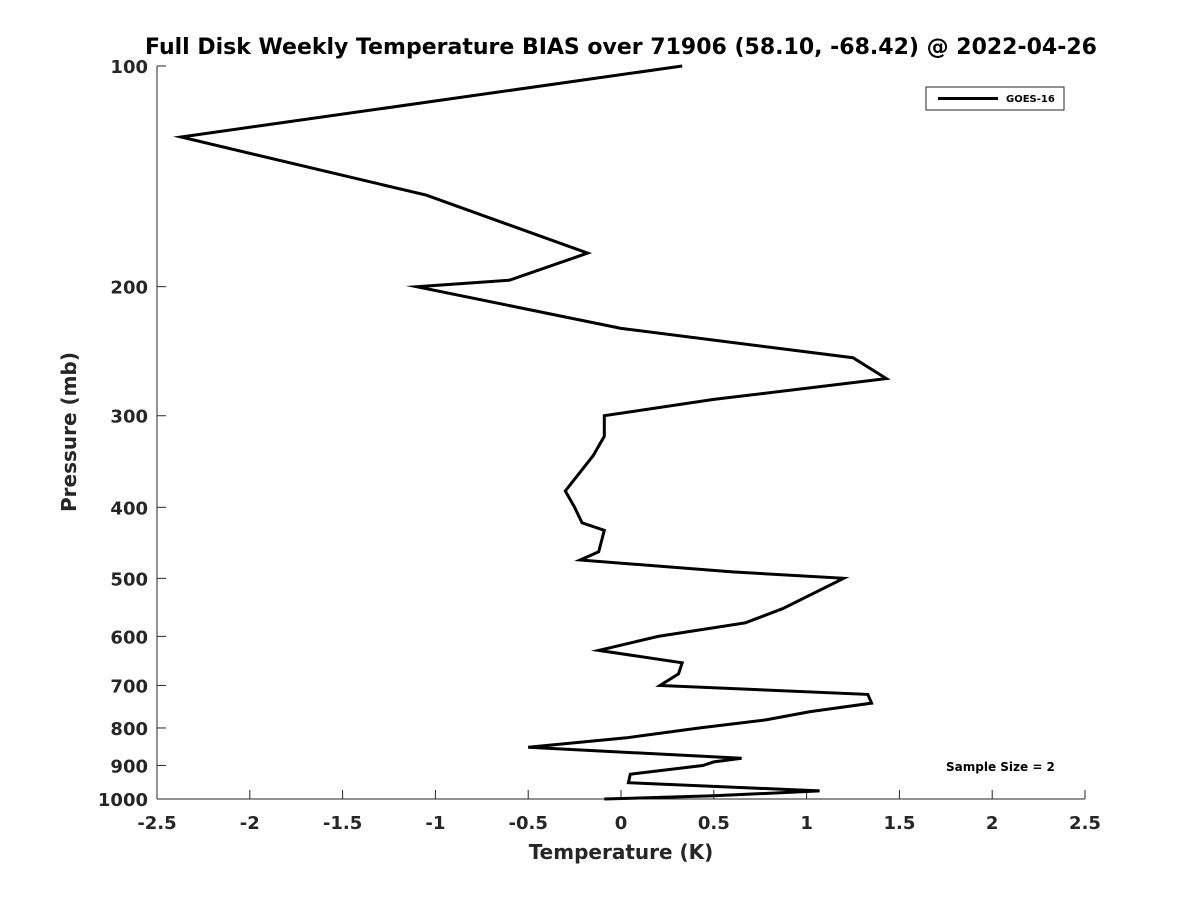  I want to click on y-axis-label: Pressure (mb), so click(69, 432).